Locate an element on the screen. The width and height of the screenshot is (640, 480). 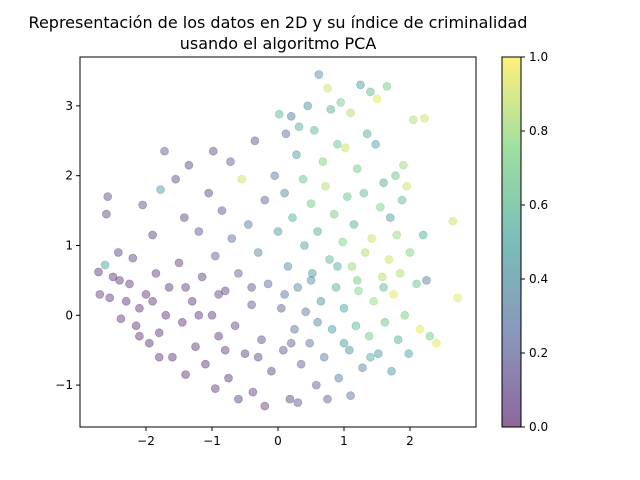
y-axis: −1 0 1 2 3 is located at coordinates (67, 245).